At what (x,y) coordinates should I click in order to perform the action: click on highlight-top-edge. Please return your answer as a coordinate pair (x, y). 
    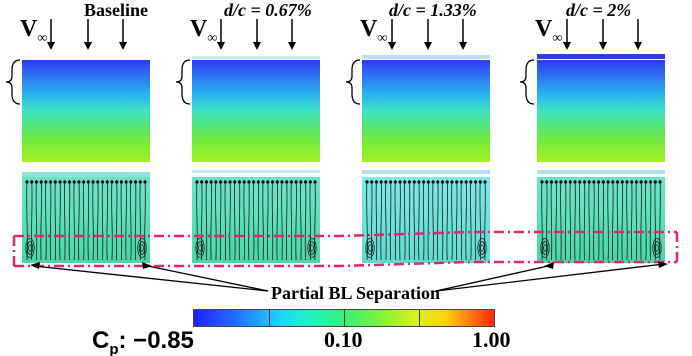
    Looking at the image, I should click on (345, 234).